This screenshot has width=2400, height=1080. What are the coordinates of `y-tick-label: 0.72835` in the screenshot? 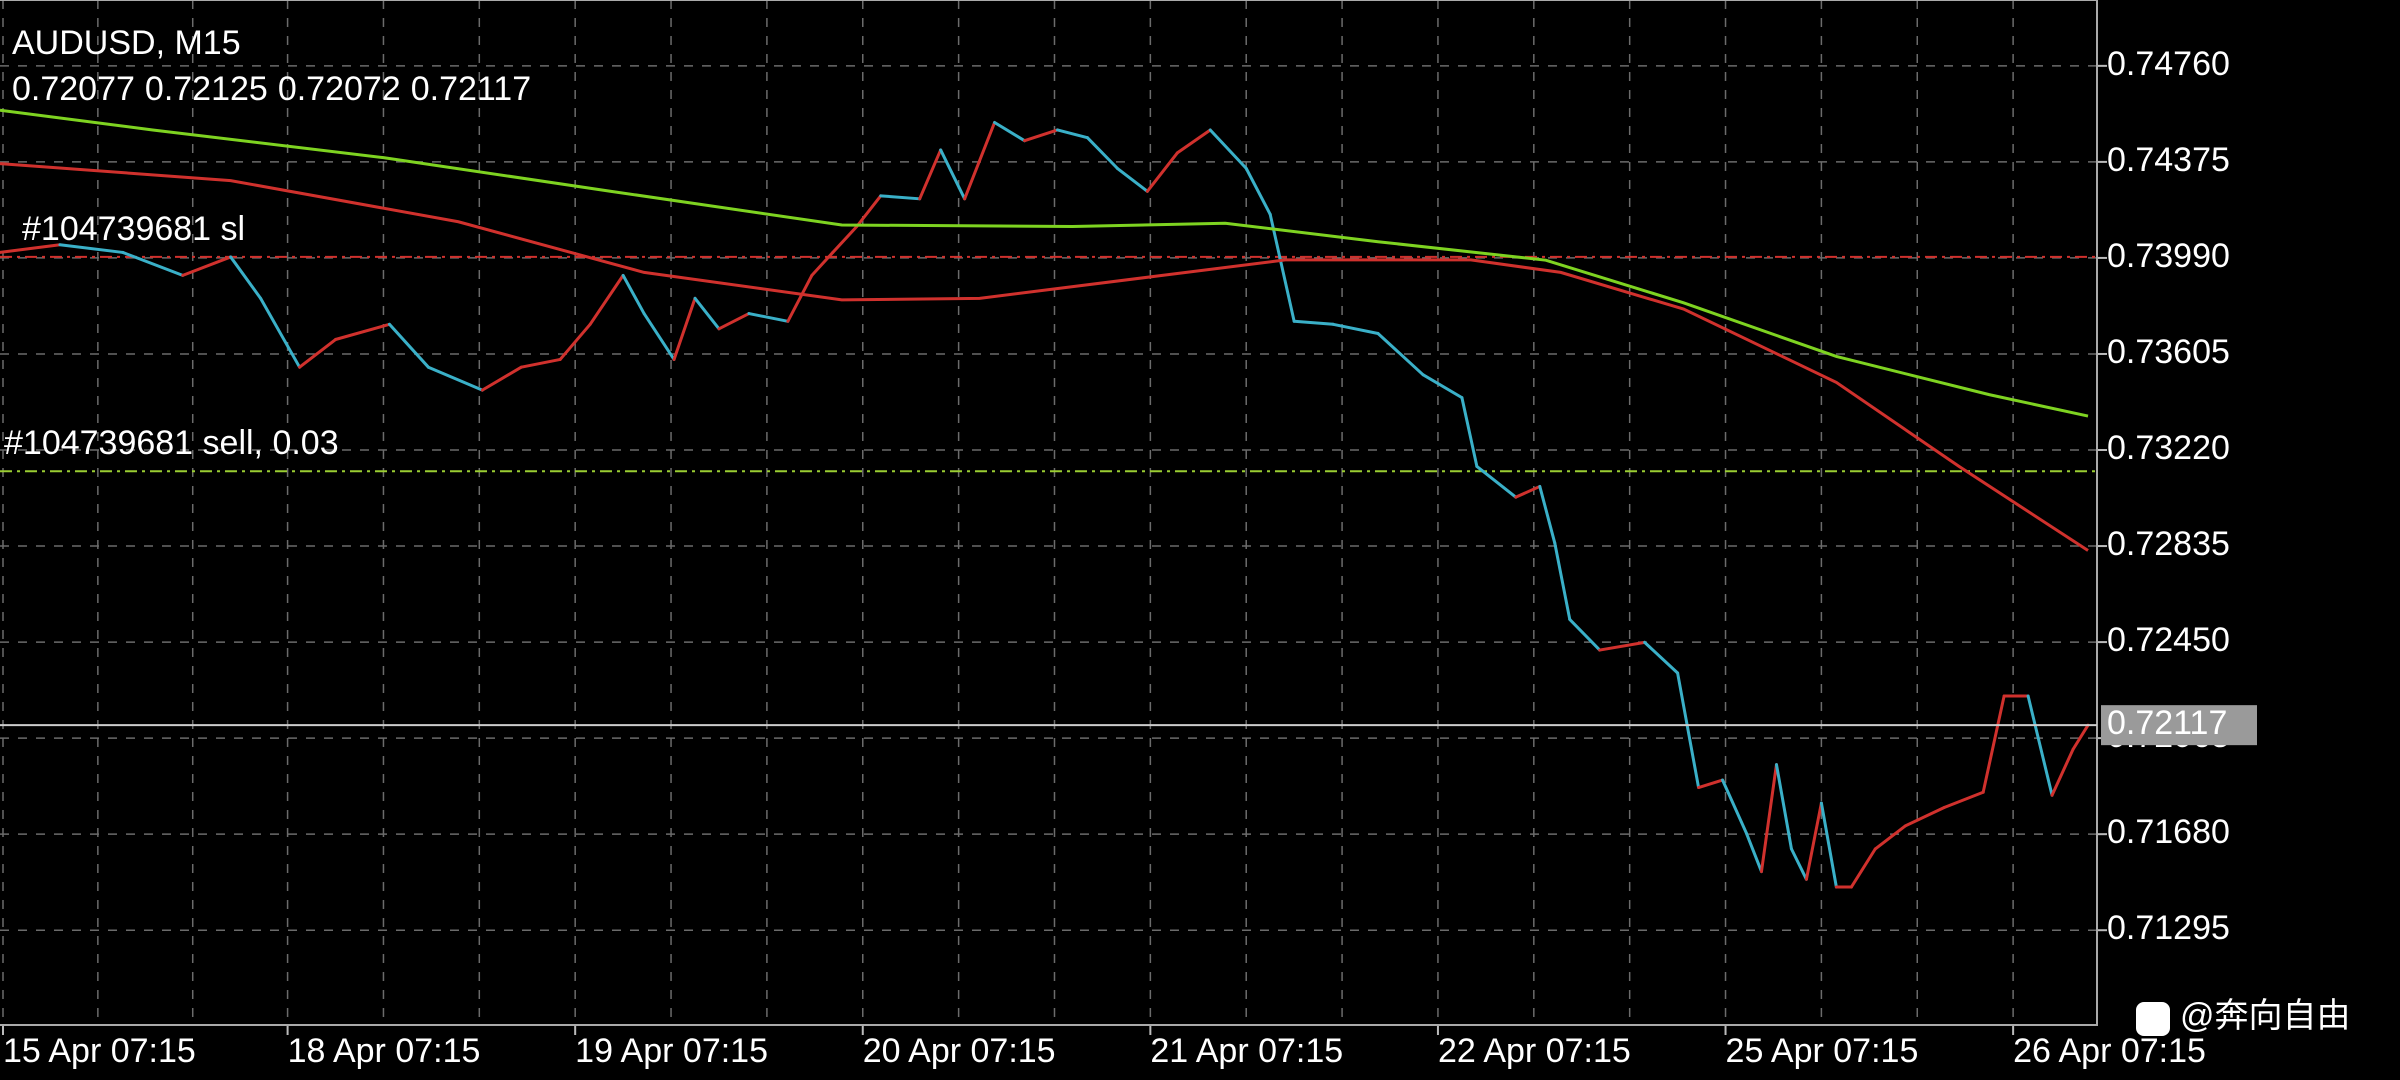 It's located at (2168, 544).